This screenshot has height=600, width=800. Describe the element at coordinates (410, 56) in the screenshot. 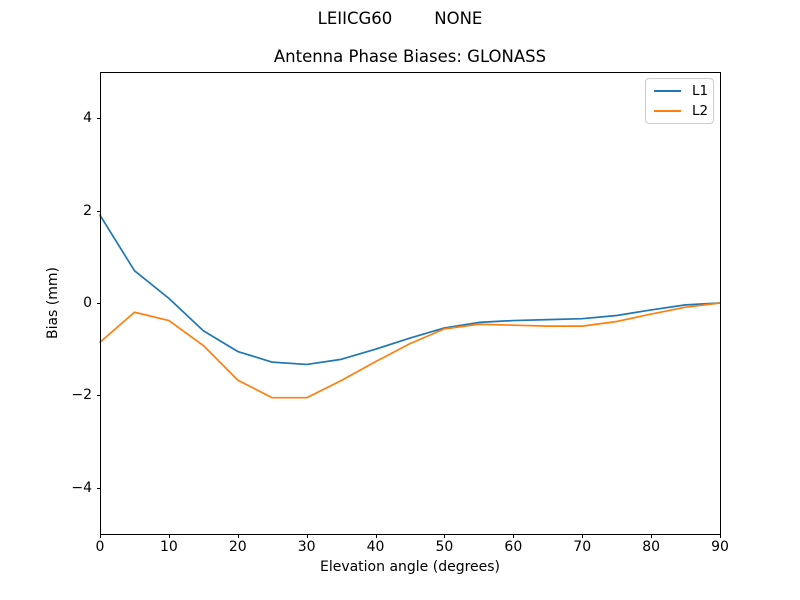

I see `axes-title: Antenna Phase Biases: GLONASS` at that location.